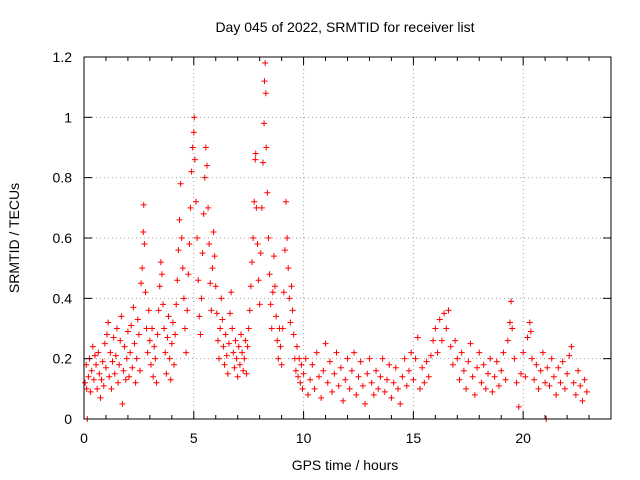 The width and height of the screenshot is (640, 480). What do you see at coordinates (523, 438) in the screenshot?
I see `x-tick-label: 20` at bounding box center [523, 438].